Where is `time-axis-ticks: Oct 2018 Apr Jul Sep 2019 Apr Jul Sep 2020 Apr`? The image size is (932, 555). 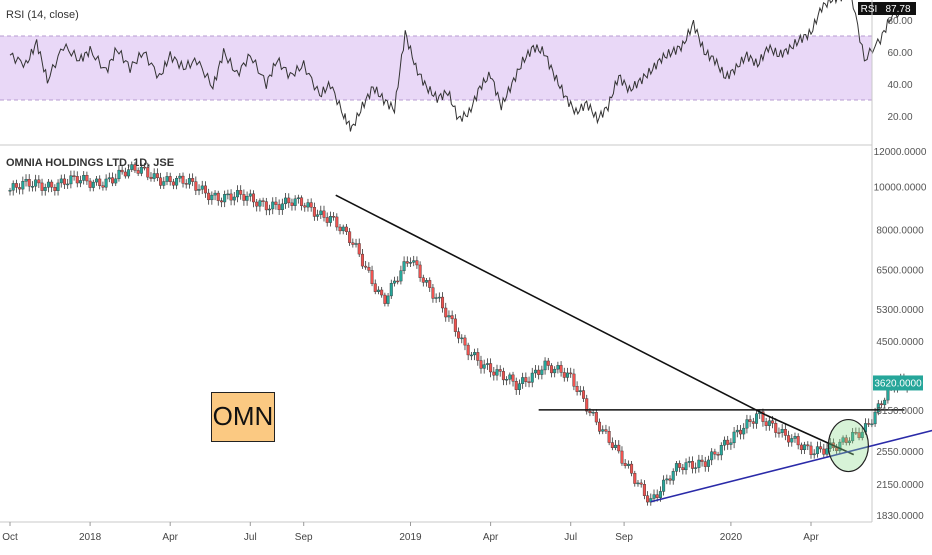
time-axis-ticks: Oct 2018 Apr Jul Sep 2019 Apr Jul Sep 2020 Apr is located at coordinates (410, 532).